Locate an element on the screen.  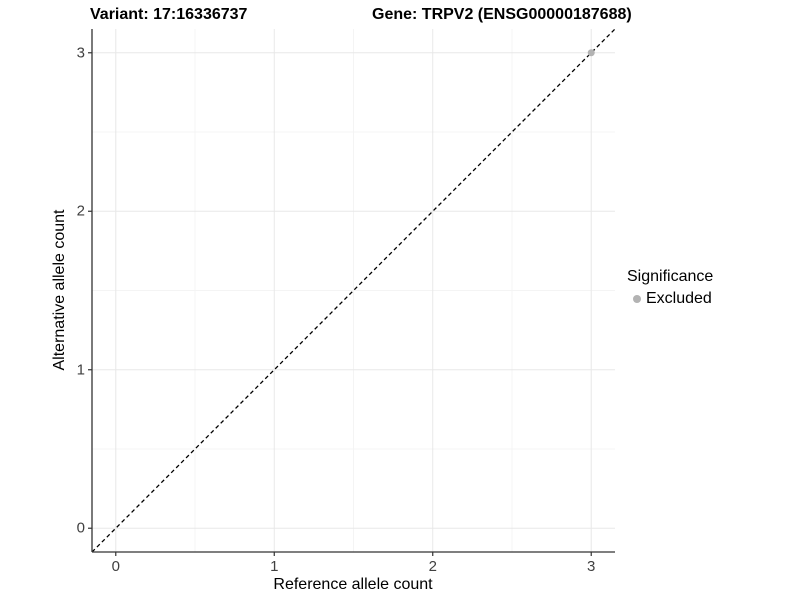
x-tick-label: 0 is located at coordinates (115, 566).